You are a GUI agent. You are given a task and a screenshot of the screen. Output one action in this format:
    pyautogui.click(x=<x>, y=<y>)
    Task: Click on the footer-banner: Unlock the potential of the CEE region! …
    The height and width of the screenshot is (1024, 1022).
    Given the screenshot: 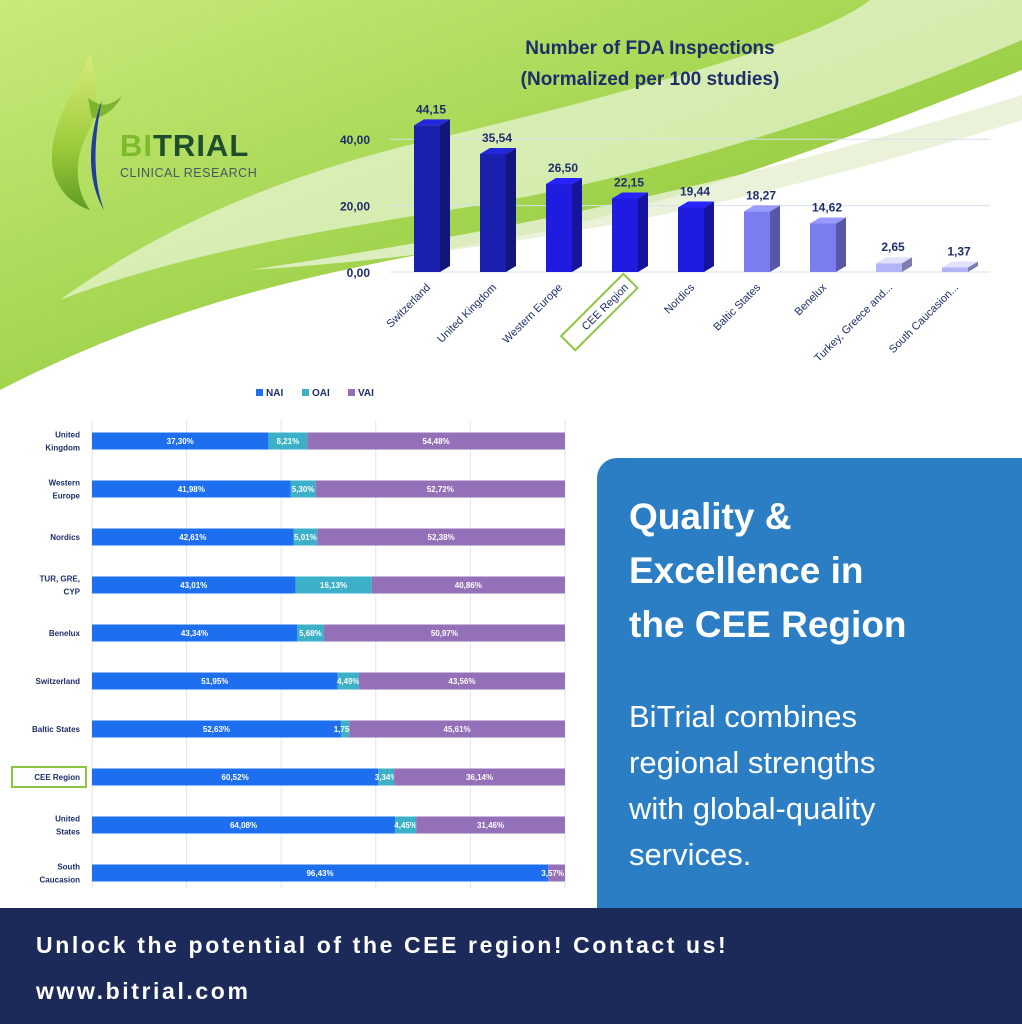 What is the action you would take?
    pyautogui.click(x=511, y=966)
    